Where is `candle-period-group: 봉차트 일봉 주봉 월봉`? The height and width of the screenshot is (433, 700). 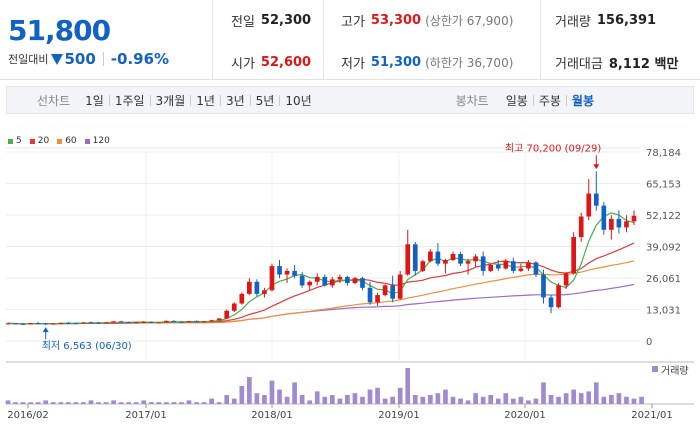
candle-period-group: 봉차트 일봉 주봉 월봉 is located at coordinates (574, 100).